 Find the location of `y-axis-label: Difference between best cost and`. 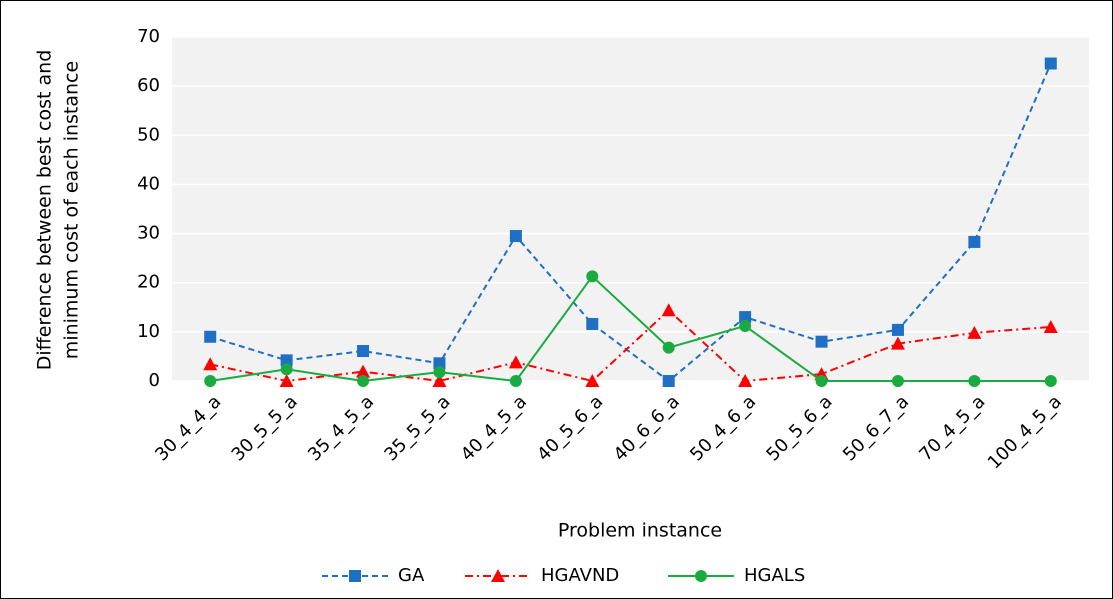

y-axis-label: Difference between best cost and is located at coordinates (45, 210).